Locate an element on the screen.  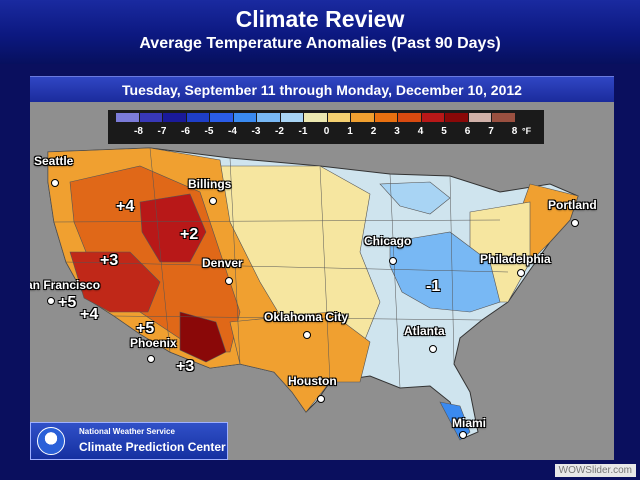
legend-tick-label: -6 is located at coordinates (185, 131).